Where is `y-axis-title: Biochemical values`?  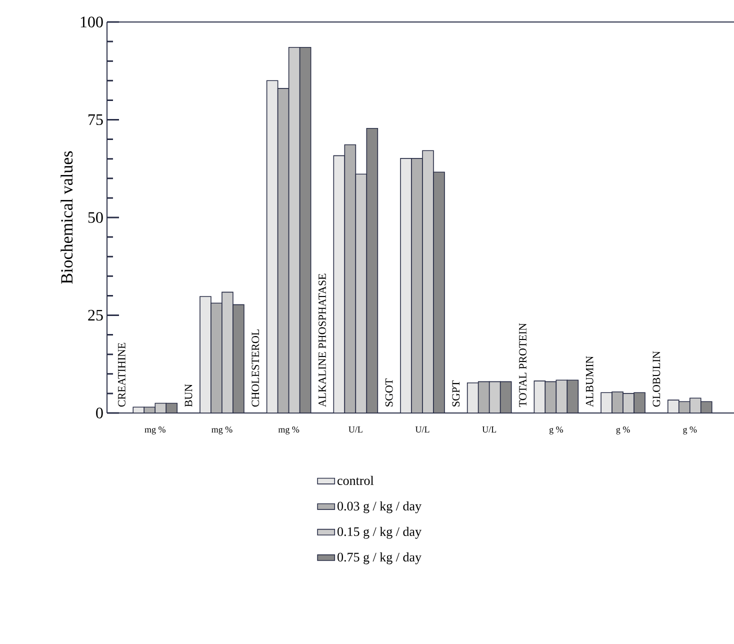
y-axis-title: Biochemical values is located at coordinates (66, 217).